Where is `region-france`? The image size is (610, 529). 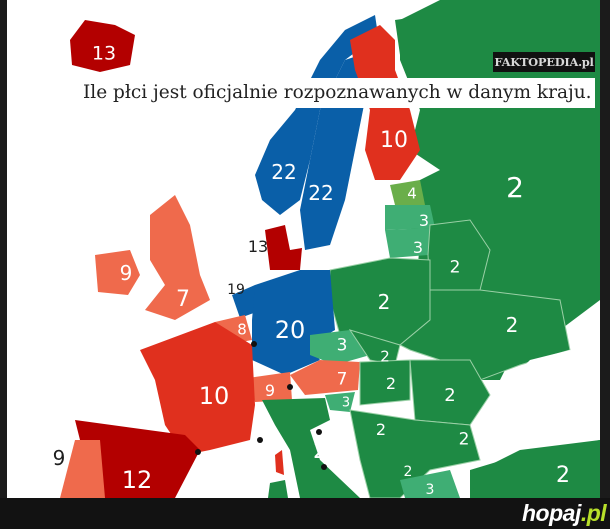 region-france is located at coordinates (197, 388).